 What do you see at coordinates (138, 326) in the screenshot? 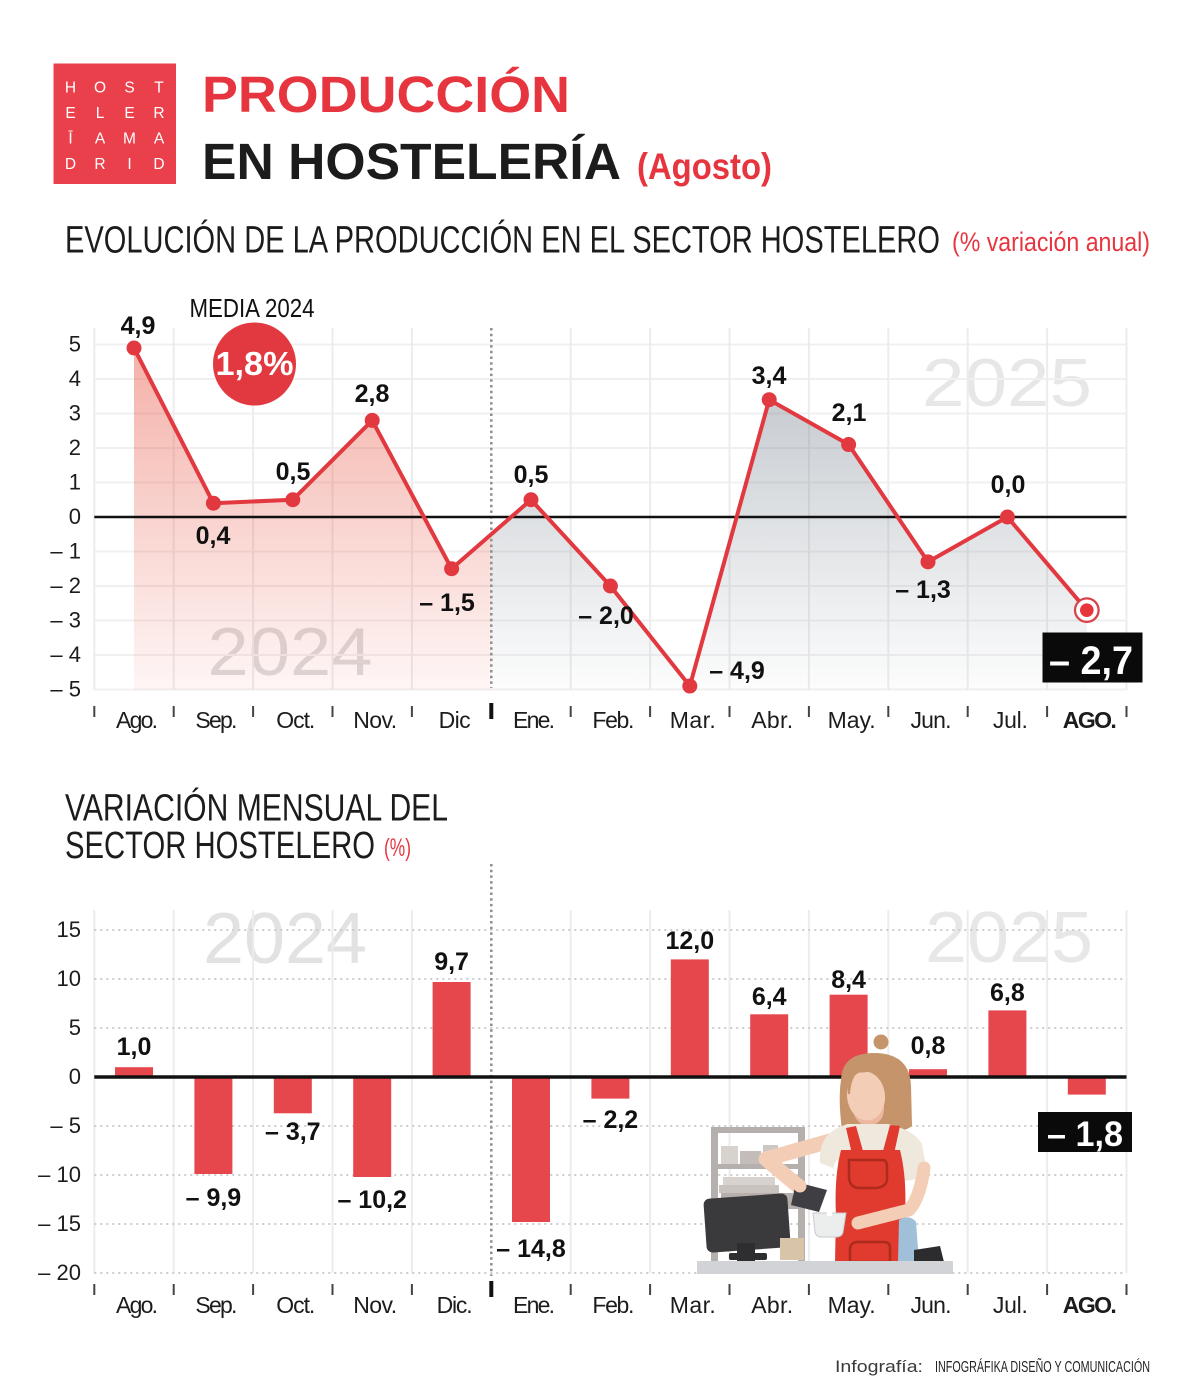
I see `svg-text: 4,9` at bounding box center [138, 326].